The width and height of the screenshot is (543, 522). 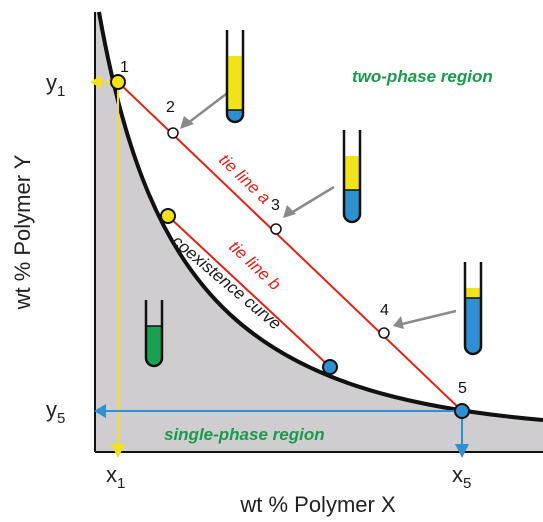 What do you see at coordinates (249, 291) in the screenshot?
I see `tie-line-b` at bounding box center [249, 291].